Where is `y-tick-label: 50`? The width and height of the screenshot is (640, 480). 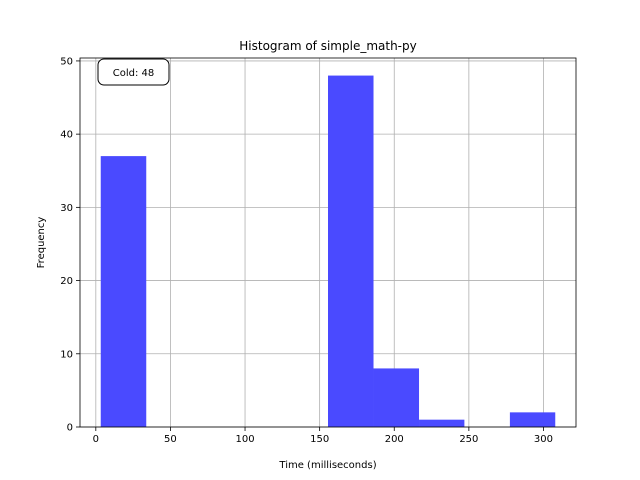
y-tick-label: 50 is located at coordinates (66, 61).